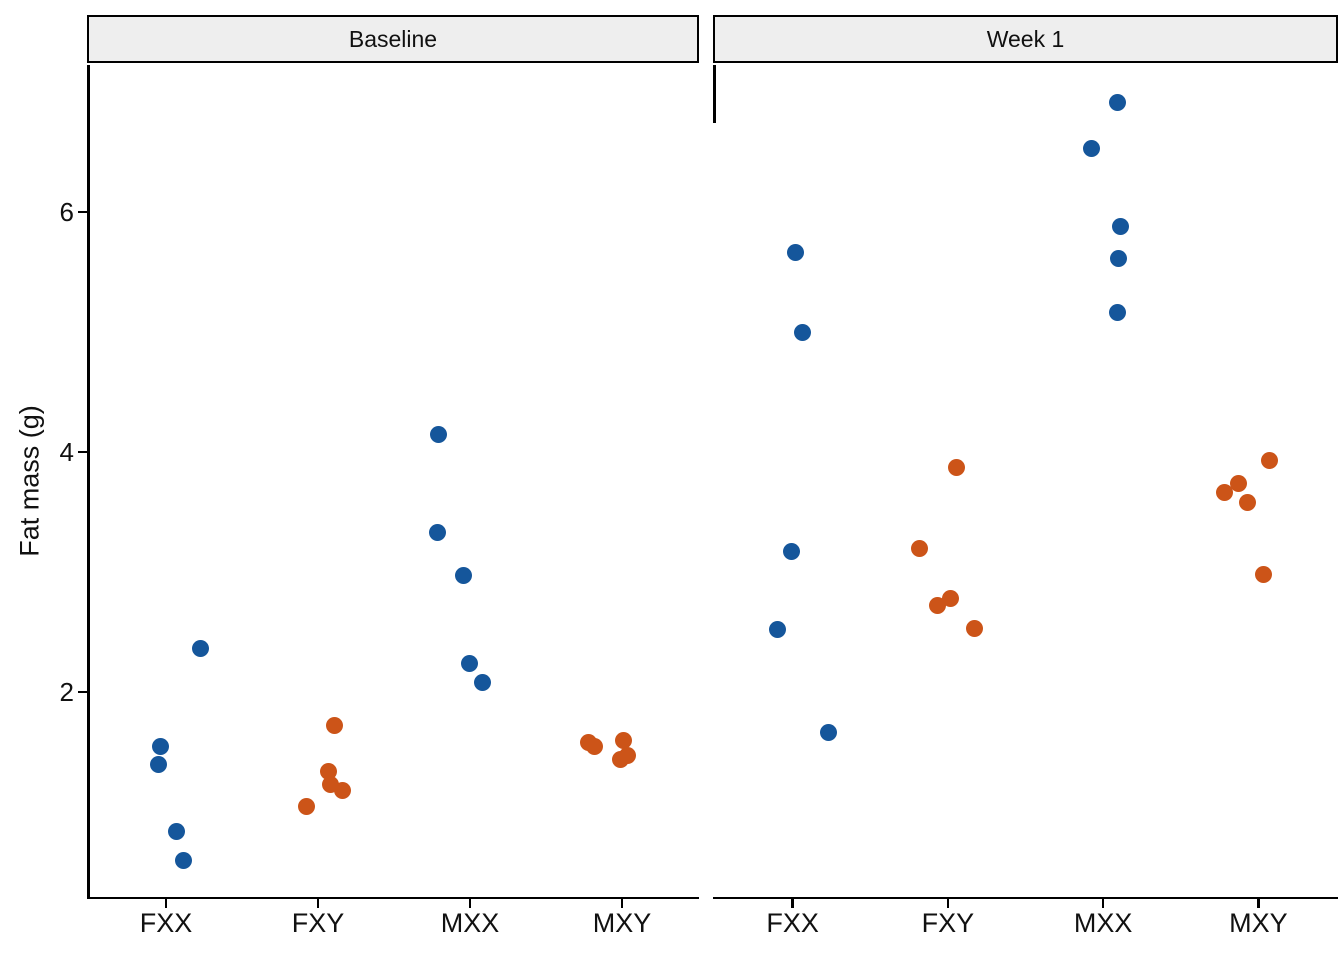  I want to click on facet-strip-week1: Week 1, so click(1025, 39).